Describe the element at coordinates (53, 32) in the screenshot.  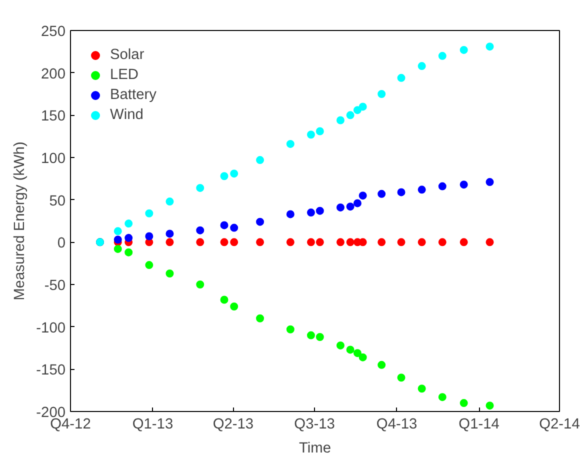
I see `y-tick-label: 250` at that location.